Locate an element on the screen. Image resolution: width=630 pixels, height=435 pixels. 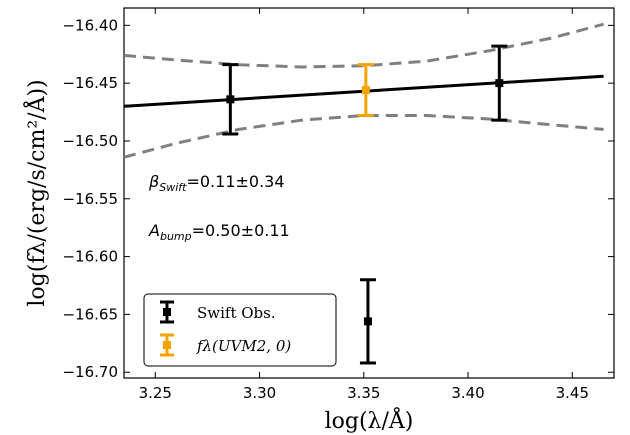
abump-annotation: Abump=0.50±0.11 is located at coordinates (219, 232).